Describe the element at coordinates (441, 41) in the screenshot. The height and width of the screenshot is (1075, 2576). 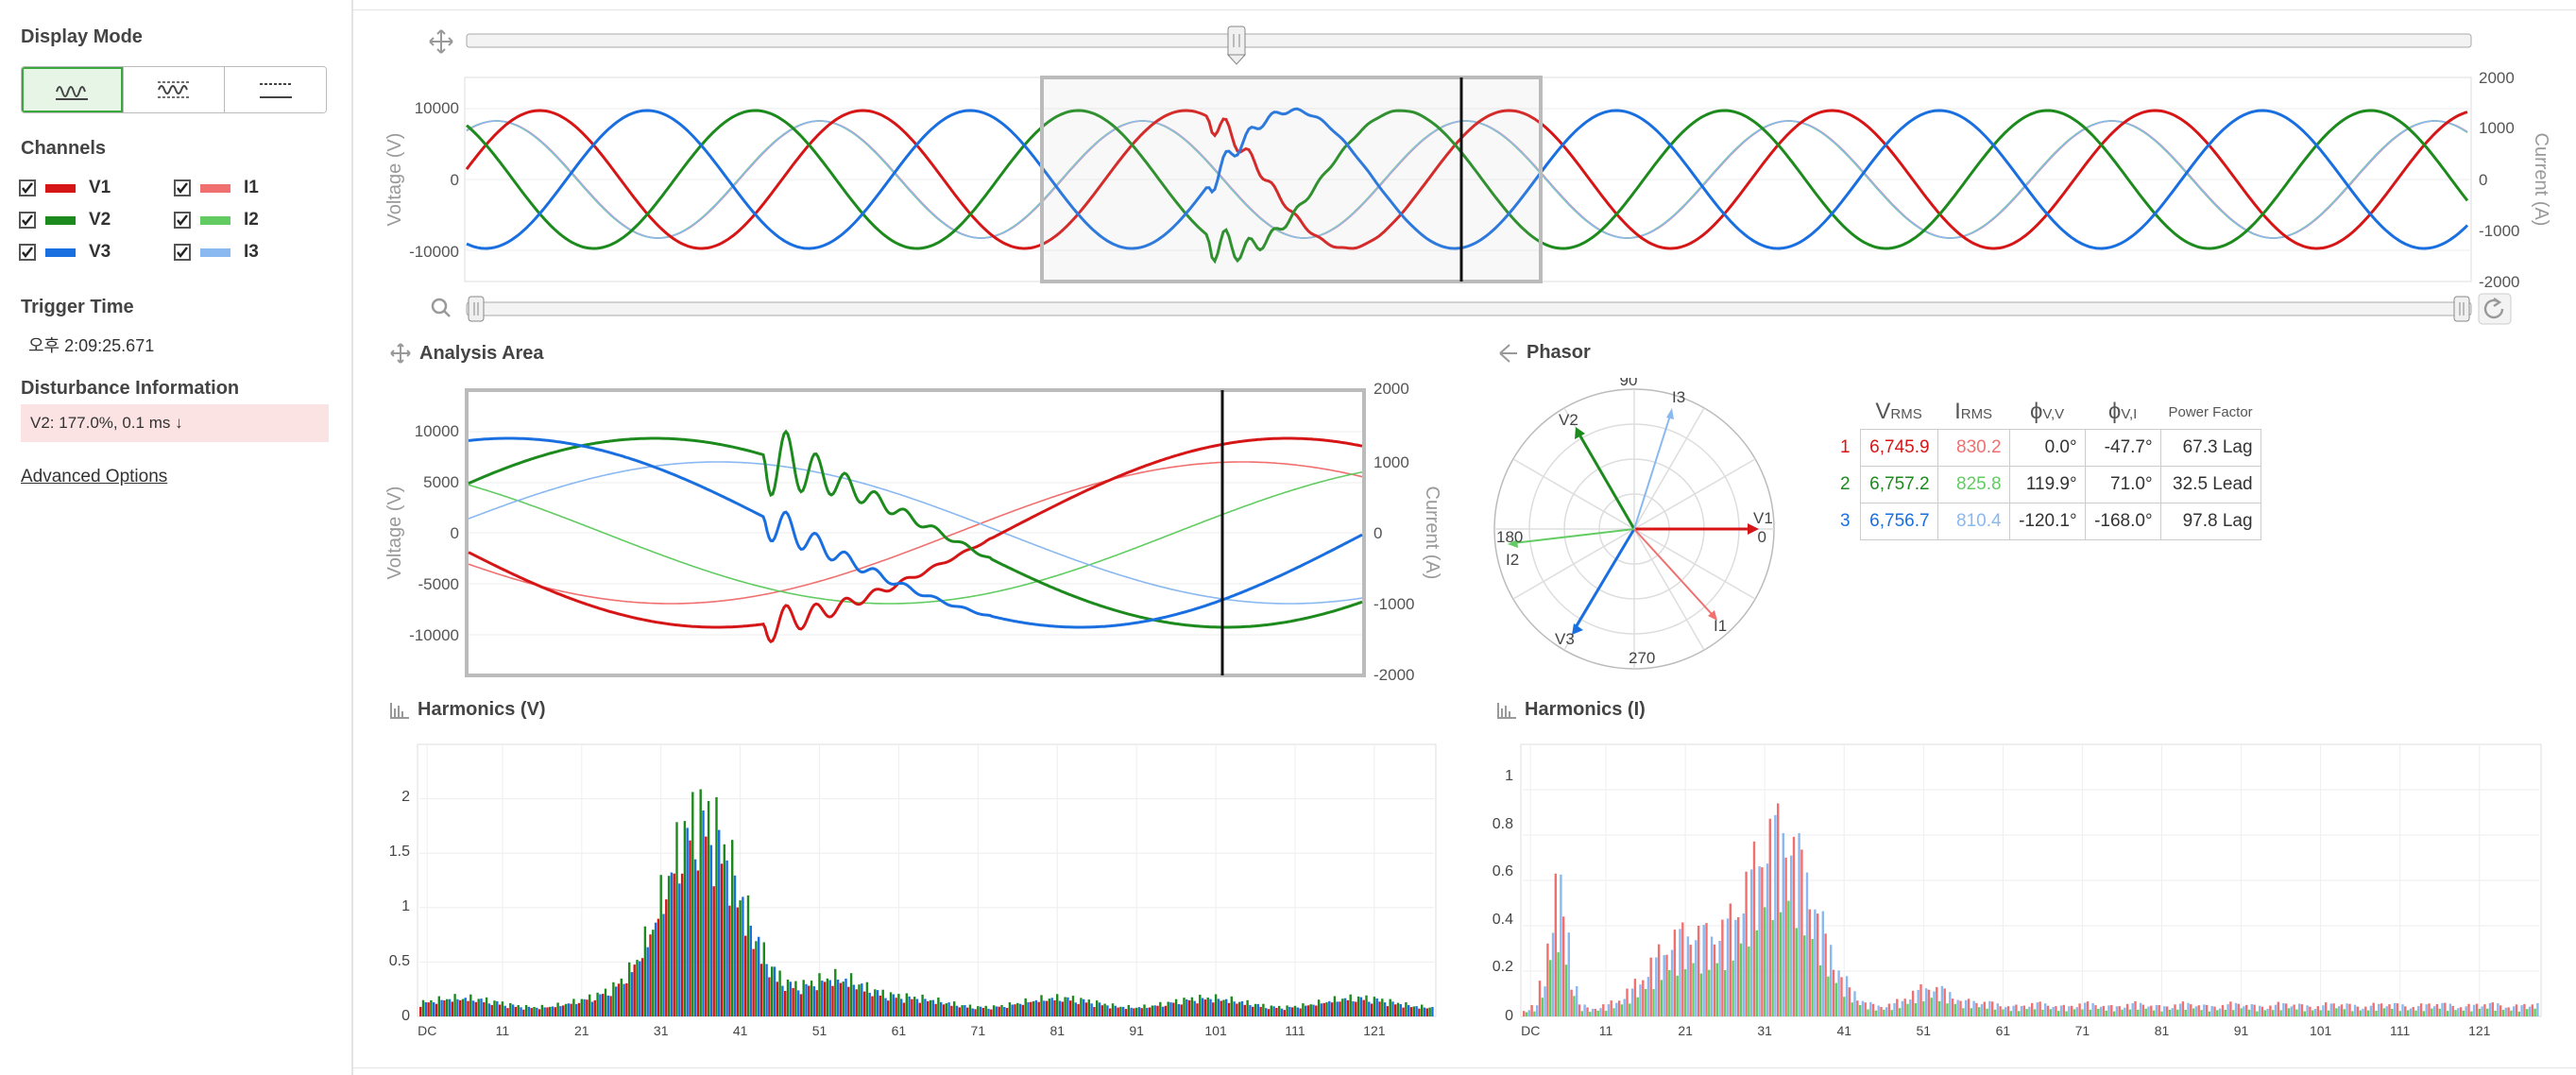
I see `move-icon` at that location.